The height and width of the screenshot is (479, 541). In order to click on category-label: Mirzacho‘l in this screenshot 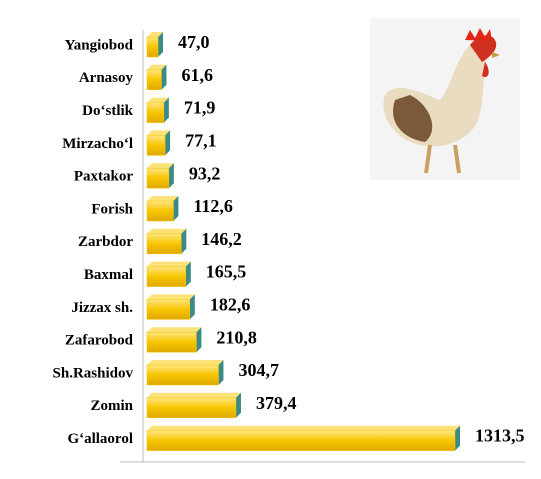, I will do `click(97, 144)`.